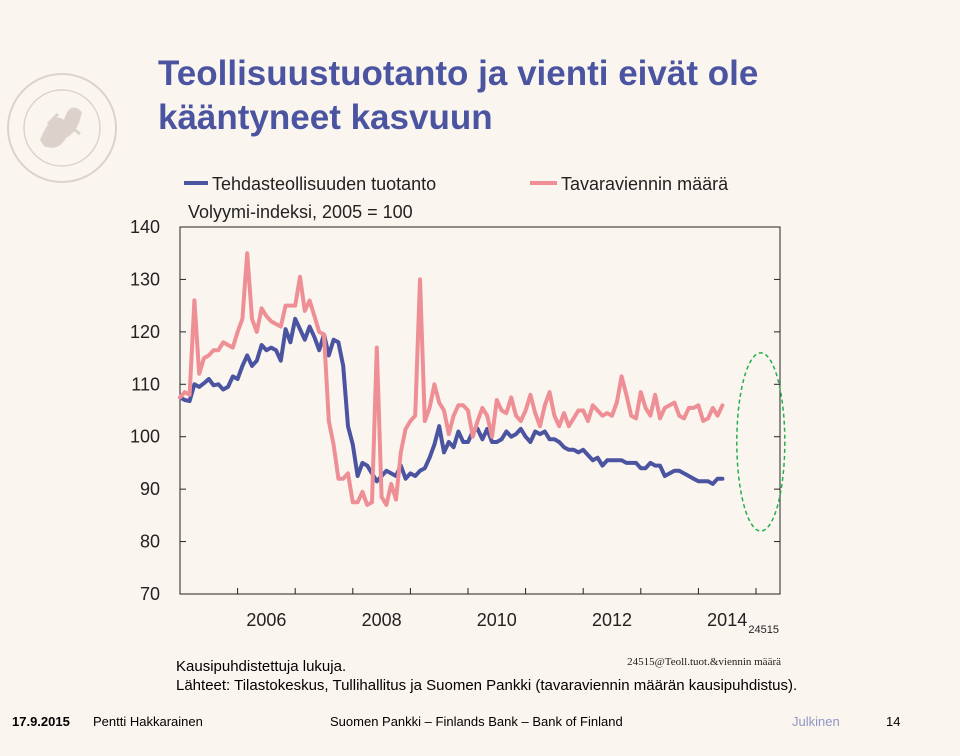 The height and width of the screenshot is (756, 960). Describe the element at coordinates (704, 662) in the screenshot. I see `chart-code-ref: 24515@Teoll.tuot.&viennin määrä` at that location.